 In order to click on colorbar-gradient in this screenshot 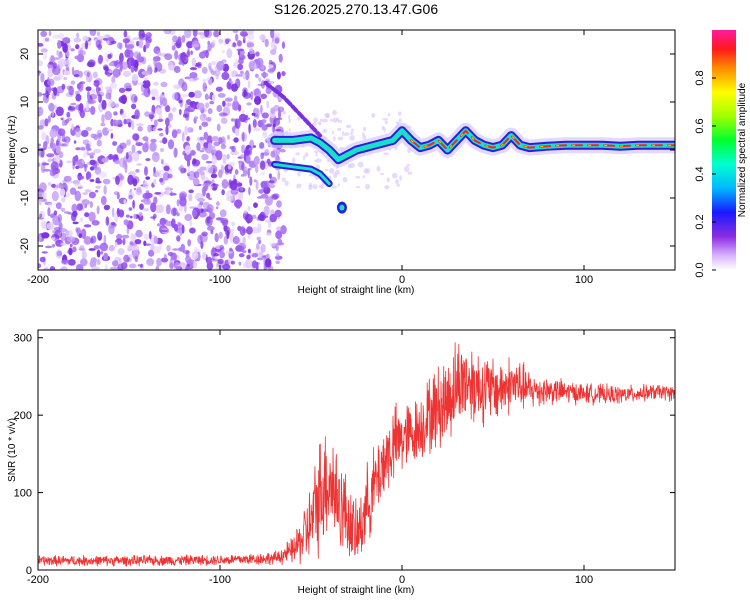, I will do `click(724, 150)`.